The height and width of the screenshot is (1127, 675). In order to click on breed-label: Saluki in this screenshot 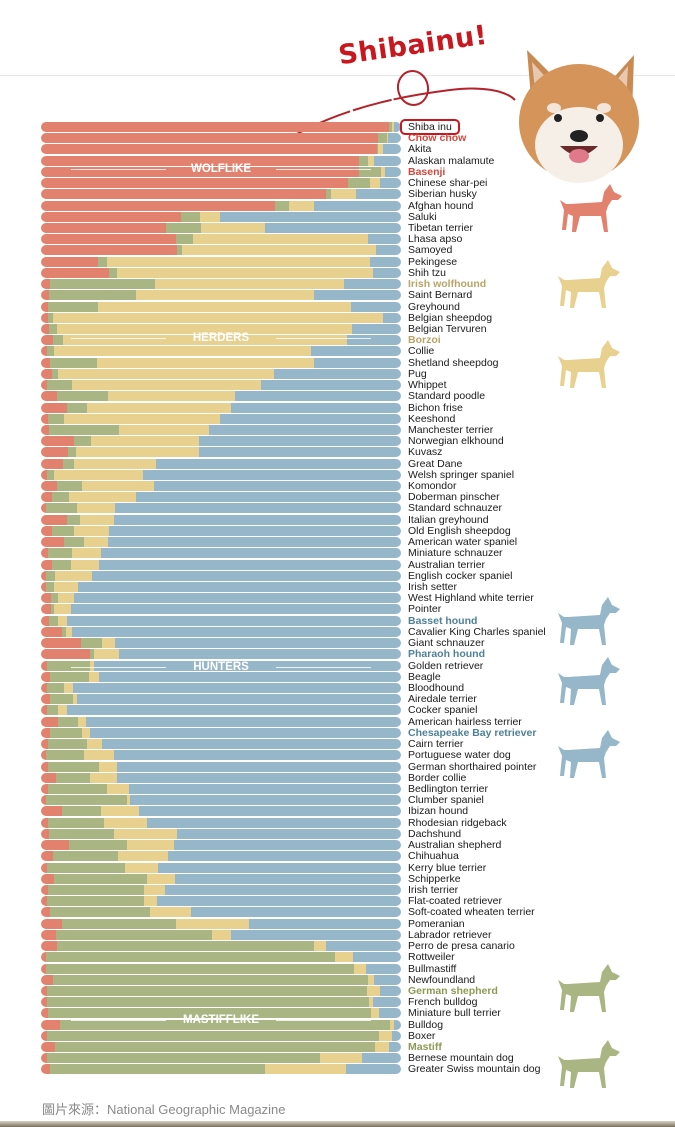, I will do `click(422, 216)`.